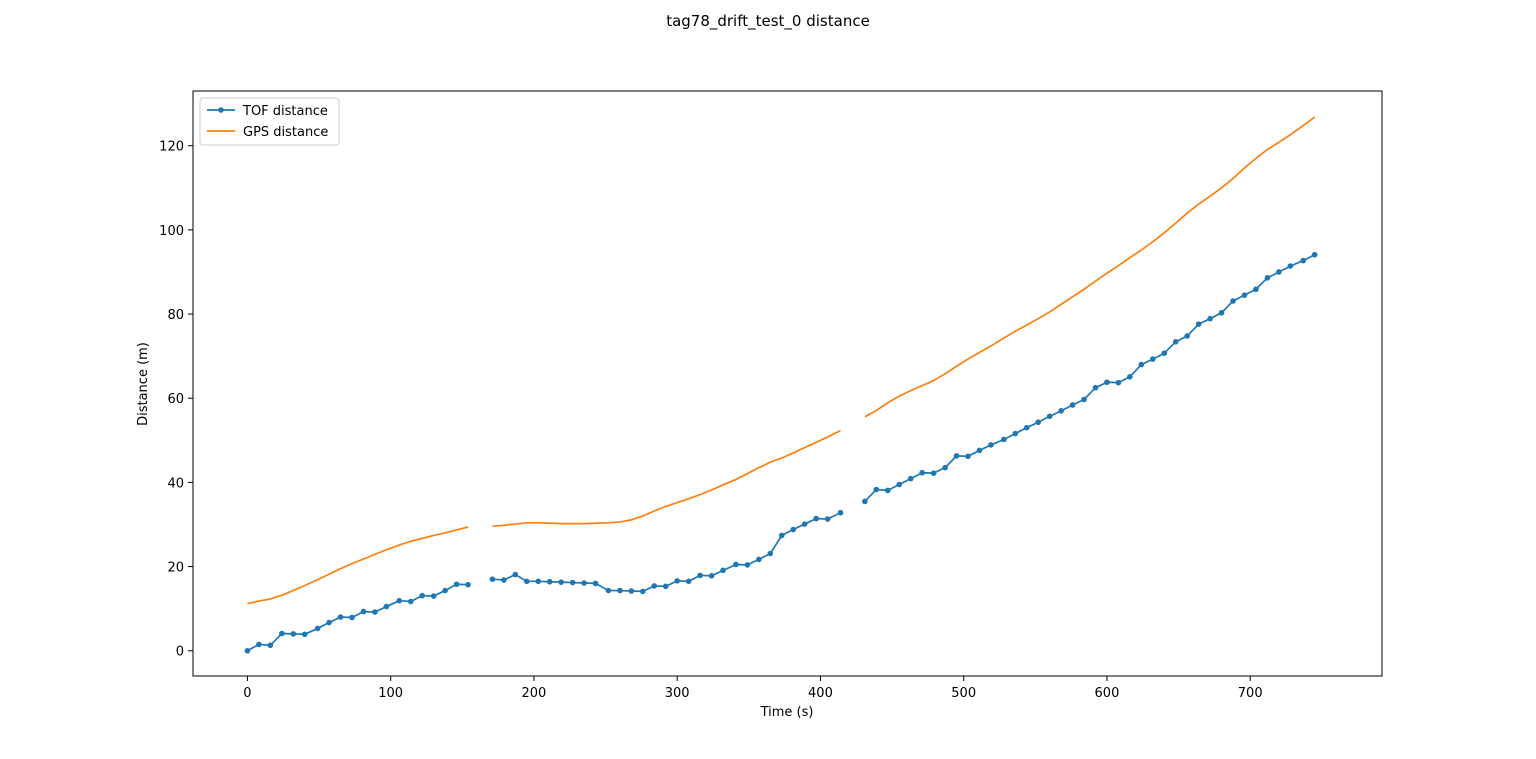  I want to click on legend-label-tof: TOF distance, so click(285, 111).